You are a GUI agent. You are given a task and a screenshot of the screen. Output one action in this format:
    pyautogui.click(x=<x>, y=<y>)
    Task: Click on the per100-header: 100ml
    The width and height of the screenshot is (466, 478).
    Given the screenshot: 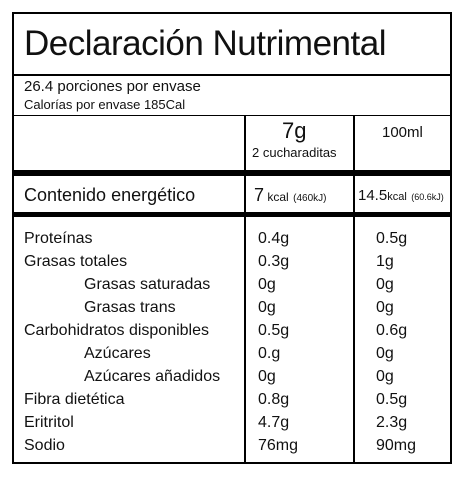 What is the action you would take?
    pyautogui.click(x=402, y=132)
    